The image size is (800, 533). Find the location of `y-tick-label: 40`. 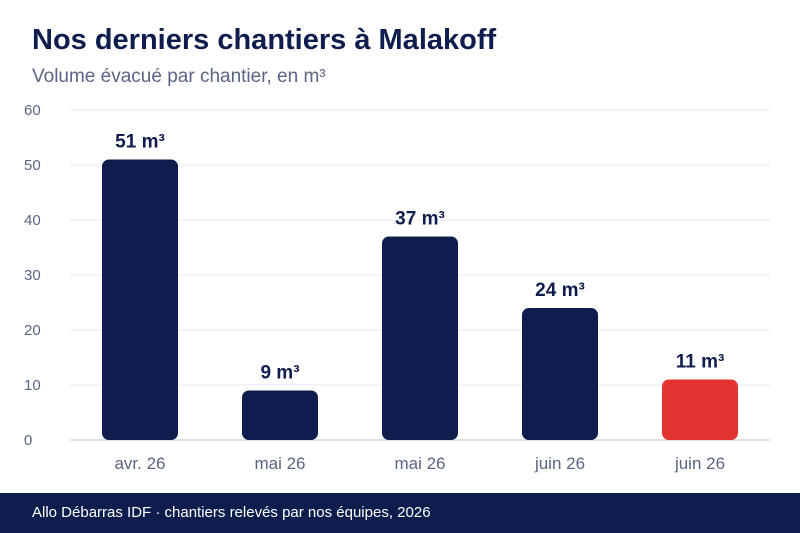

y-tick-label: 40 is located at coordinates (32, 220).